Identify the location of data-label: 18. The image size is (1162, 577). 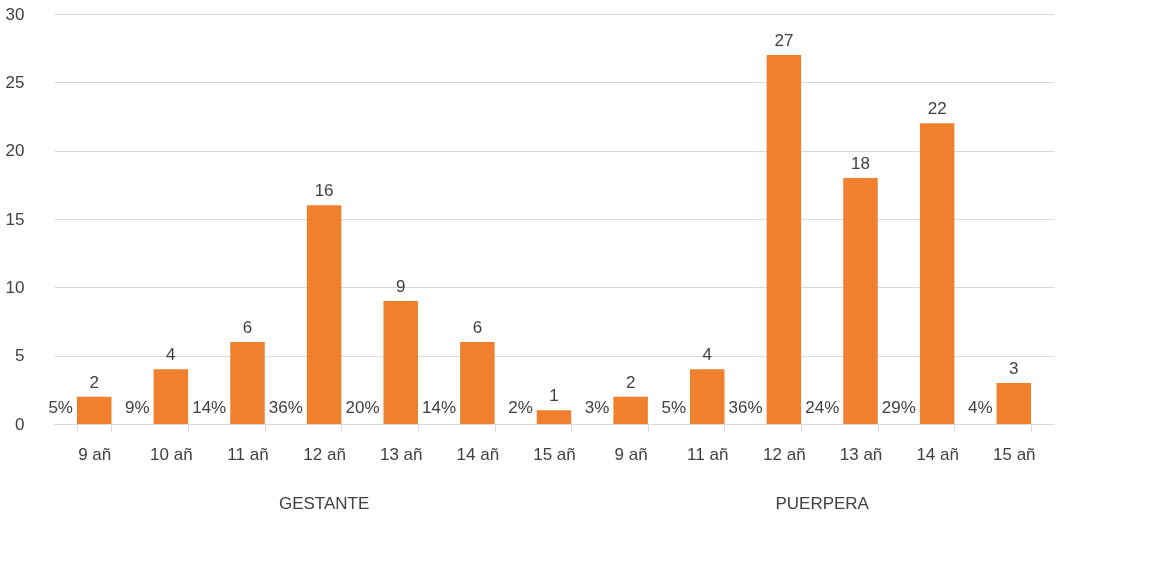
(860, 163).